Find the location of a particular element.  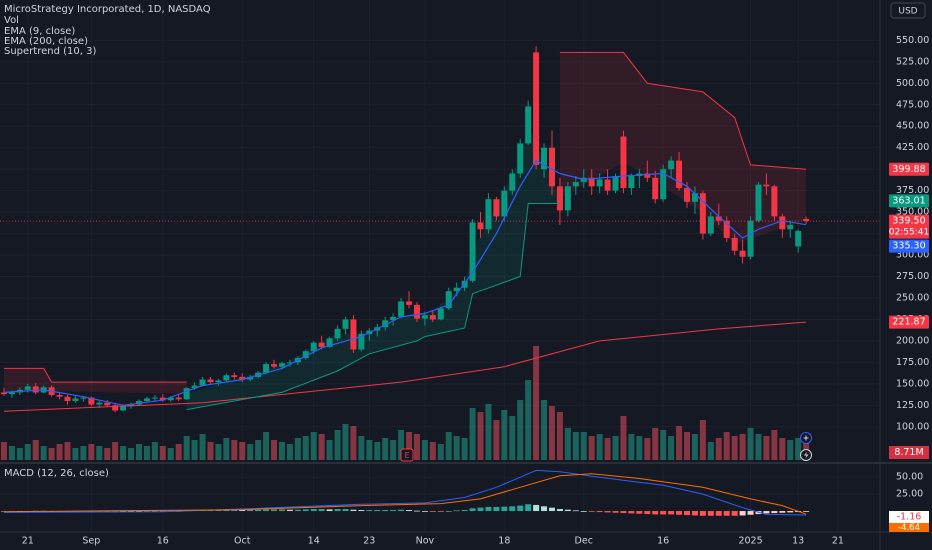

legend-item: EMA (9, close) is located at coordinates (39, 31).